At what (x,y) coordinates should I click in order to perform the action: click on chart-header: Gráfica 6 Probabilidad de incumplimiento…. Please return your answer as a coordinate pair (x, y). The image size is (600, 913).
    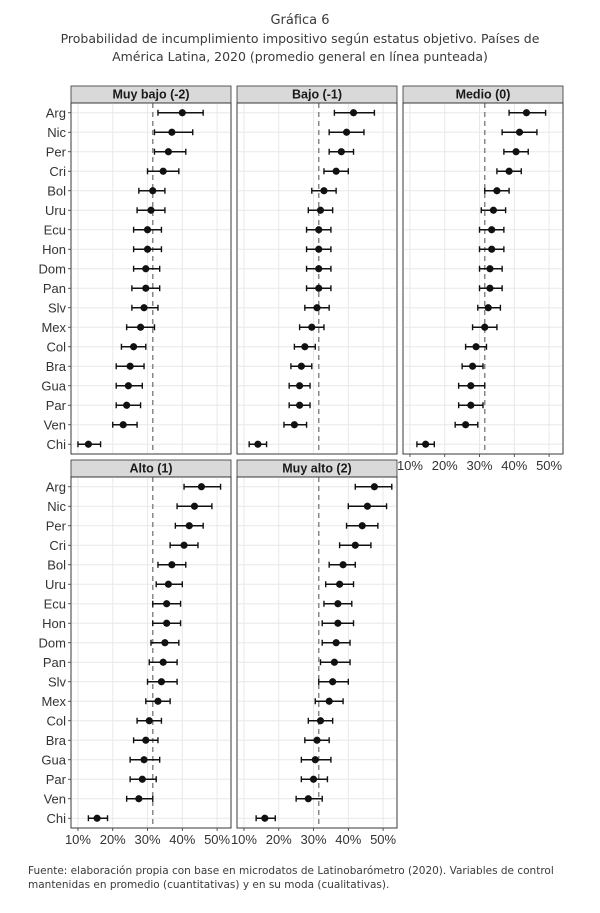
    Looking at the image, I should click on (300, 39).